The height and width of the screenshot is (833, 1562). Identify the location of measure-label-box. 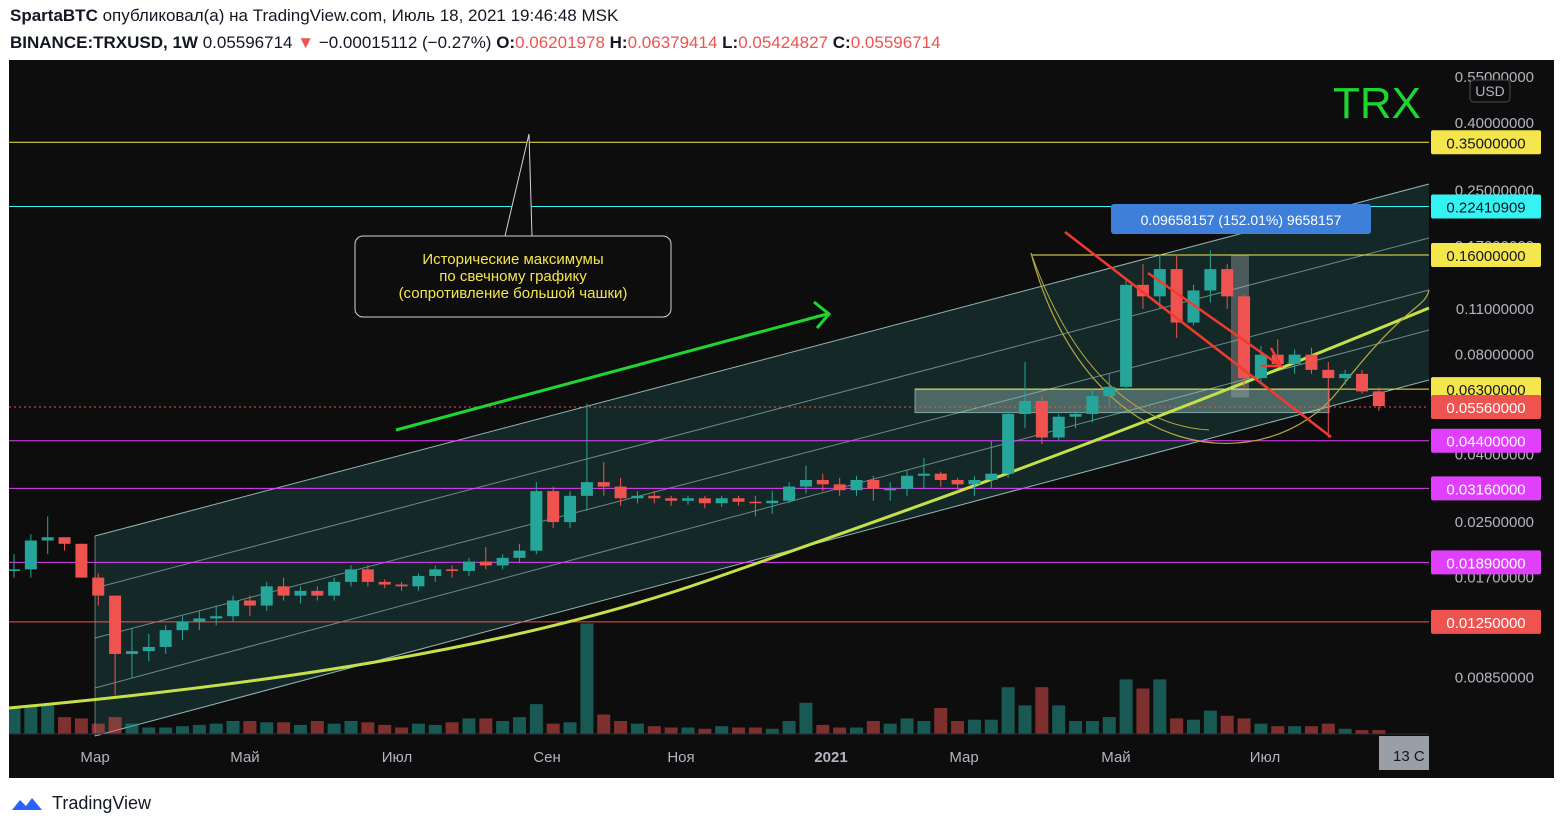
(1241, 219).